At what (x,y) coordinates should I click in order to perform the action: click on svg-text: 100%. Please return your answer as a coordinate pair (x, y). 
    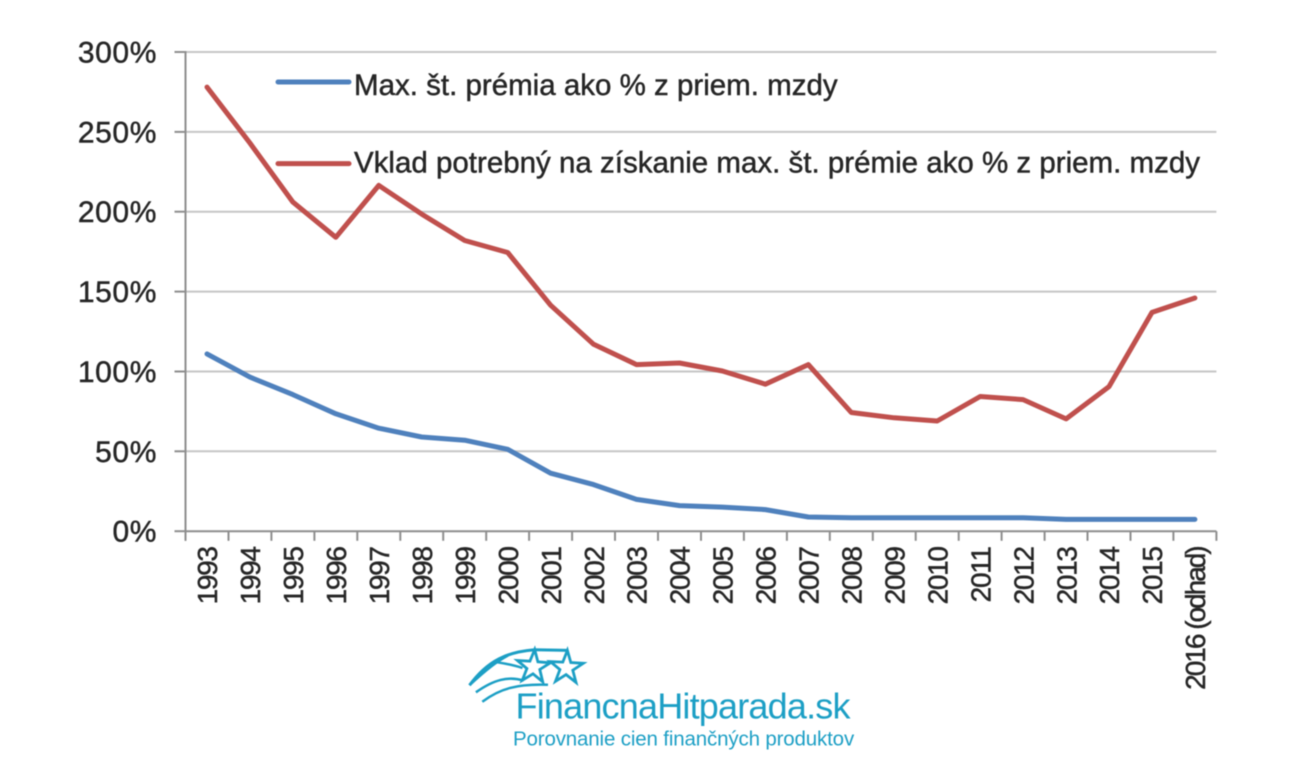
    Looking at the image, I should click on (117, 372).